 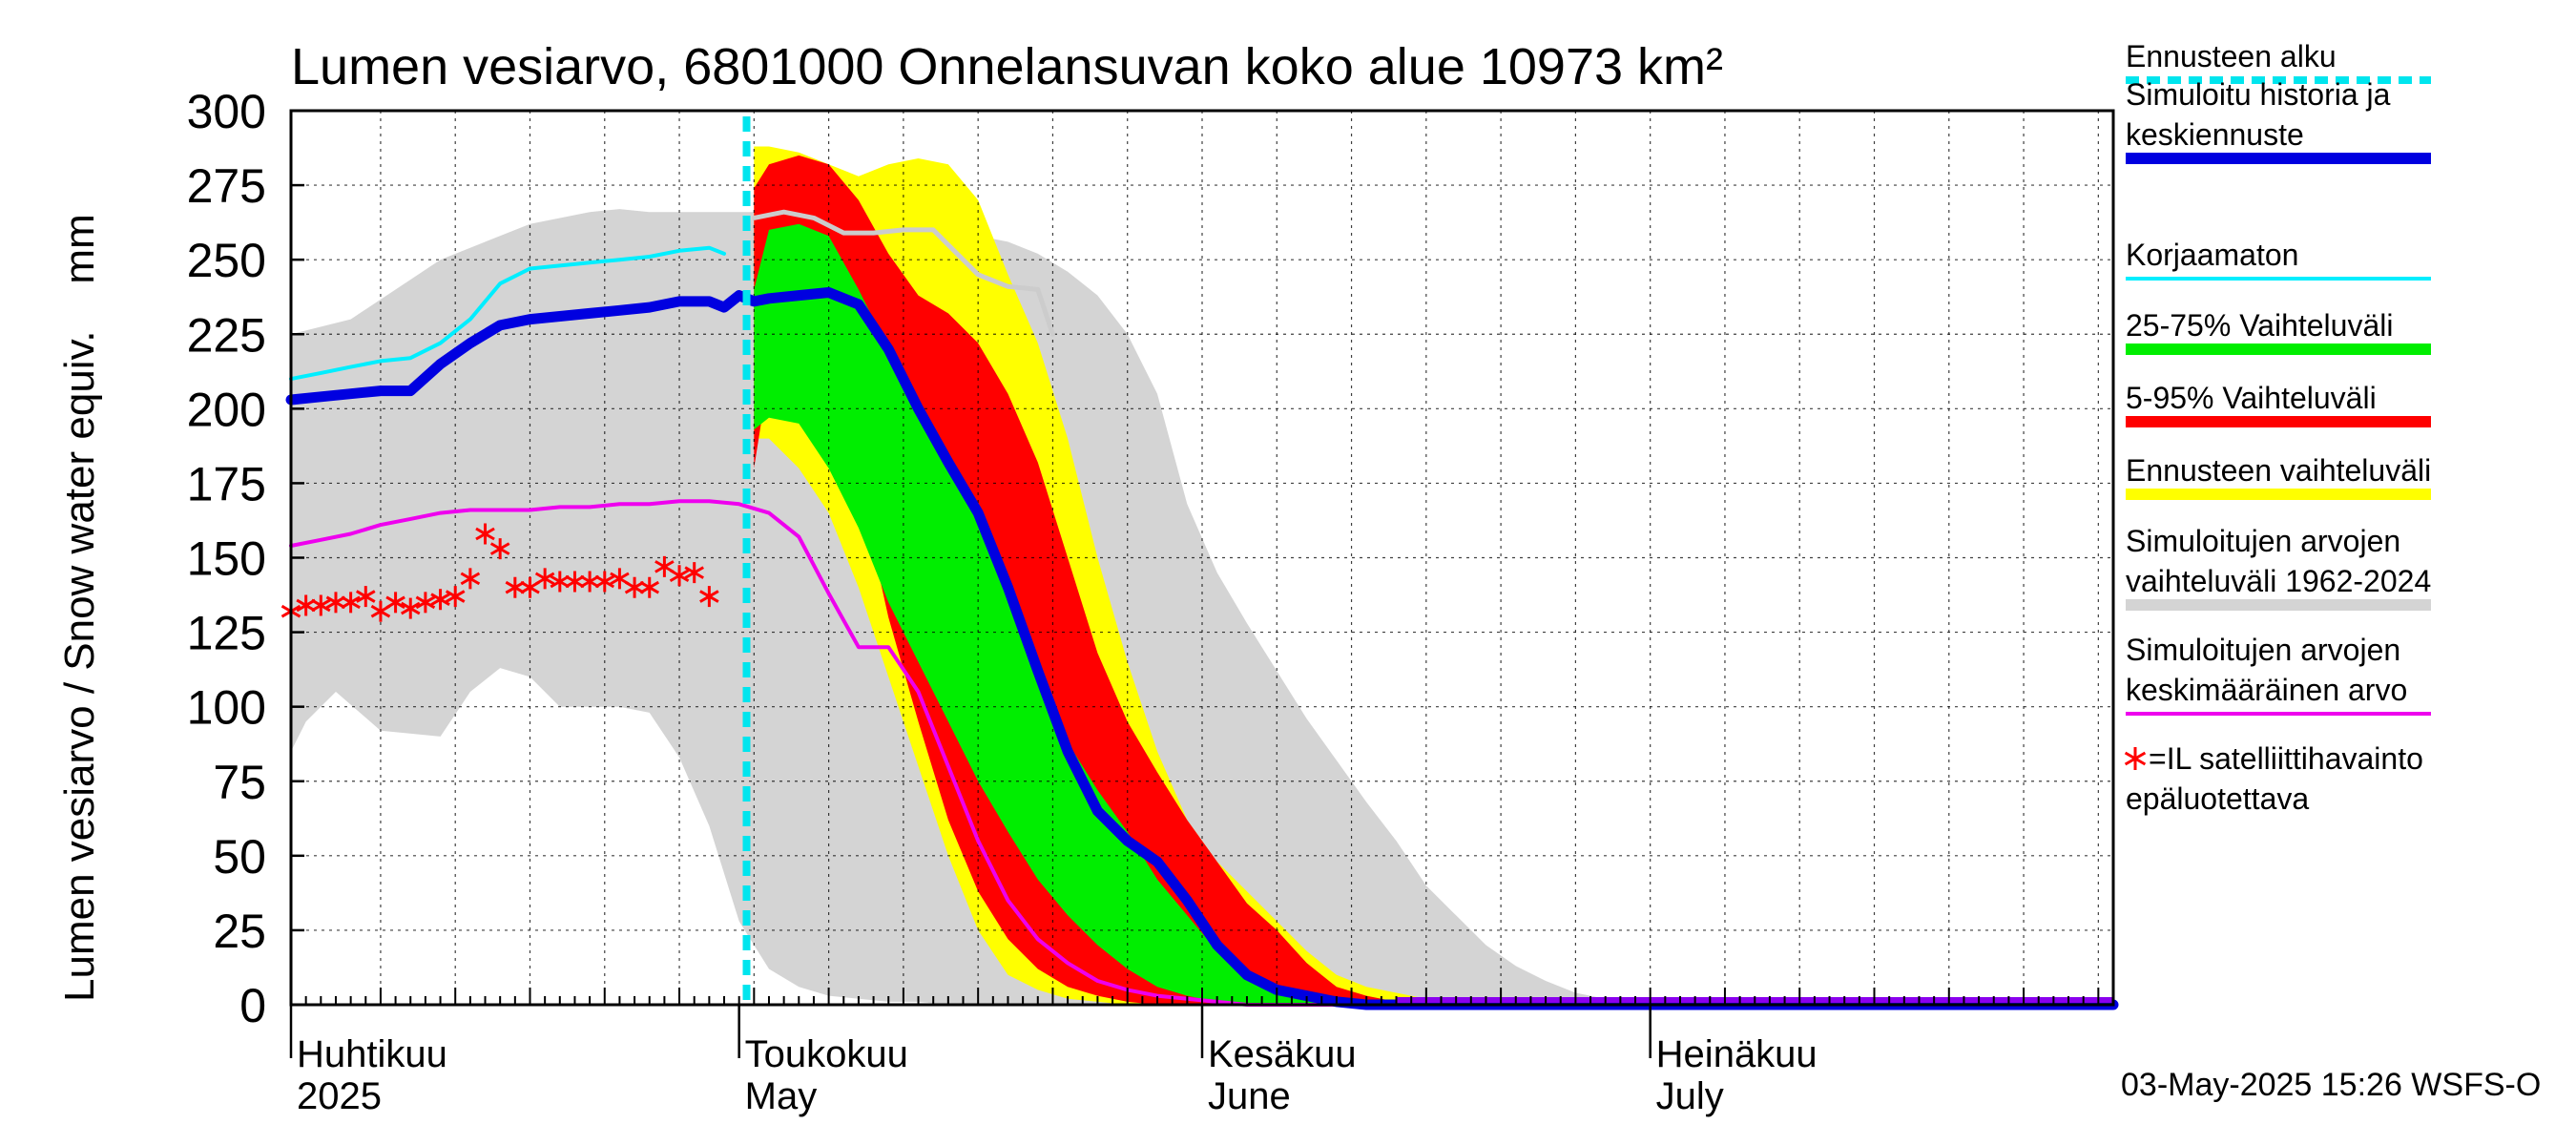 What do you see at coordinates (1690, 1096) in the screenshot?
I see `month-label-en: July` at bounding box center [1690, 1096].